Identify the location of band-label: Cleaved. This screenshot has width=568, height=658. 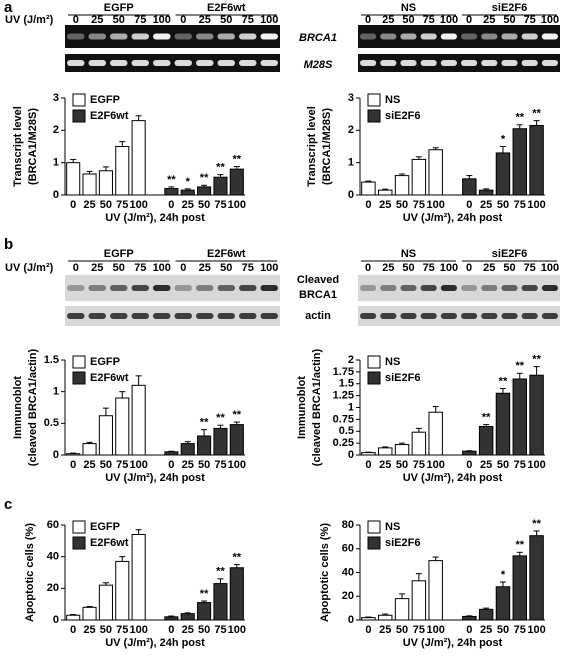
(318, 280).